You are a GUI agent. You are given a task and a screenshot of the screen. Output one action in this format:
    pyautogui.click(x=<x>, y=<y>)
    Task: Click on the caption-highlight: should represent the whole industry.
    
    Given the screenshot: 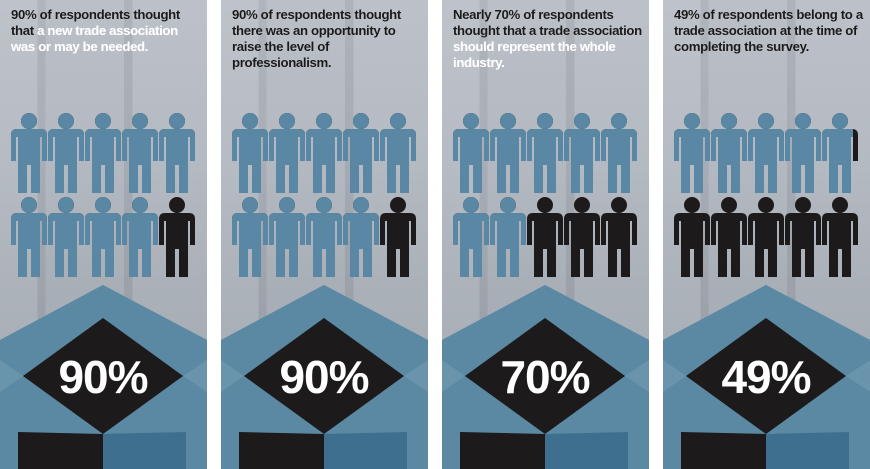 What is the action you would take?
    pyautogui.click(x=534, y=54)
    